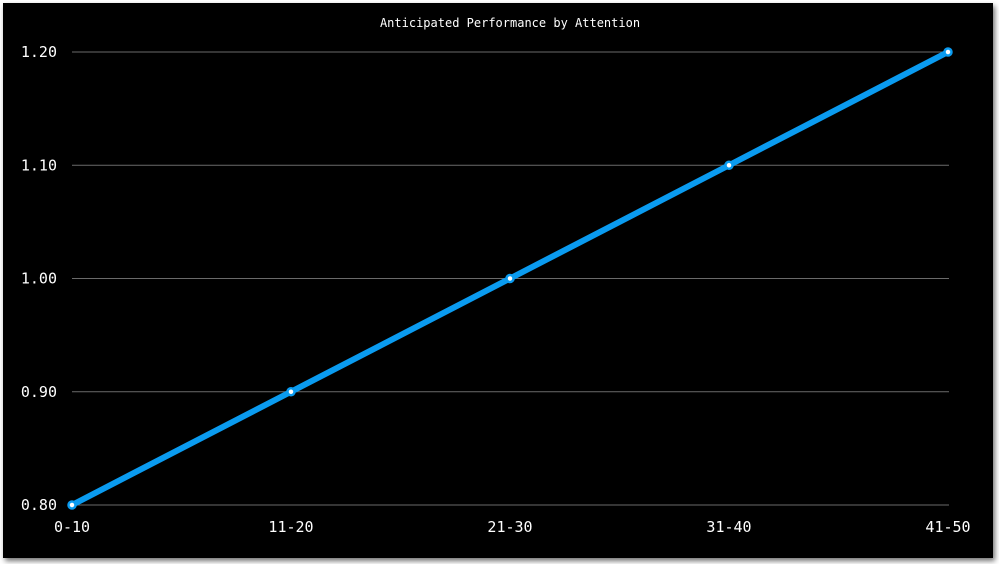  Describe the element at coordinates (39, 52) in the screenshot. I see `y-tick-label: 1.20` at that location.